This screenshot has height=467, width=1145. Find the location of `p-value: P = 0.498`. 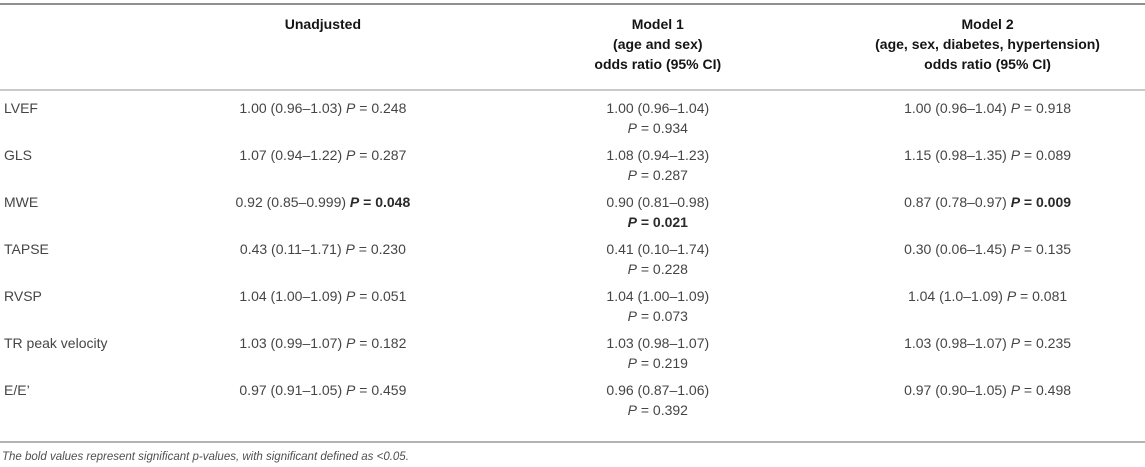

p-value: P = 0.498 is located at coordinates (1041, 390).